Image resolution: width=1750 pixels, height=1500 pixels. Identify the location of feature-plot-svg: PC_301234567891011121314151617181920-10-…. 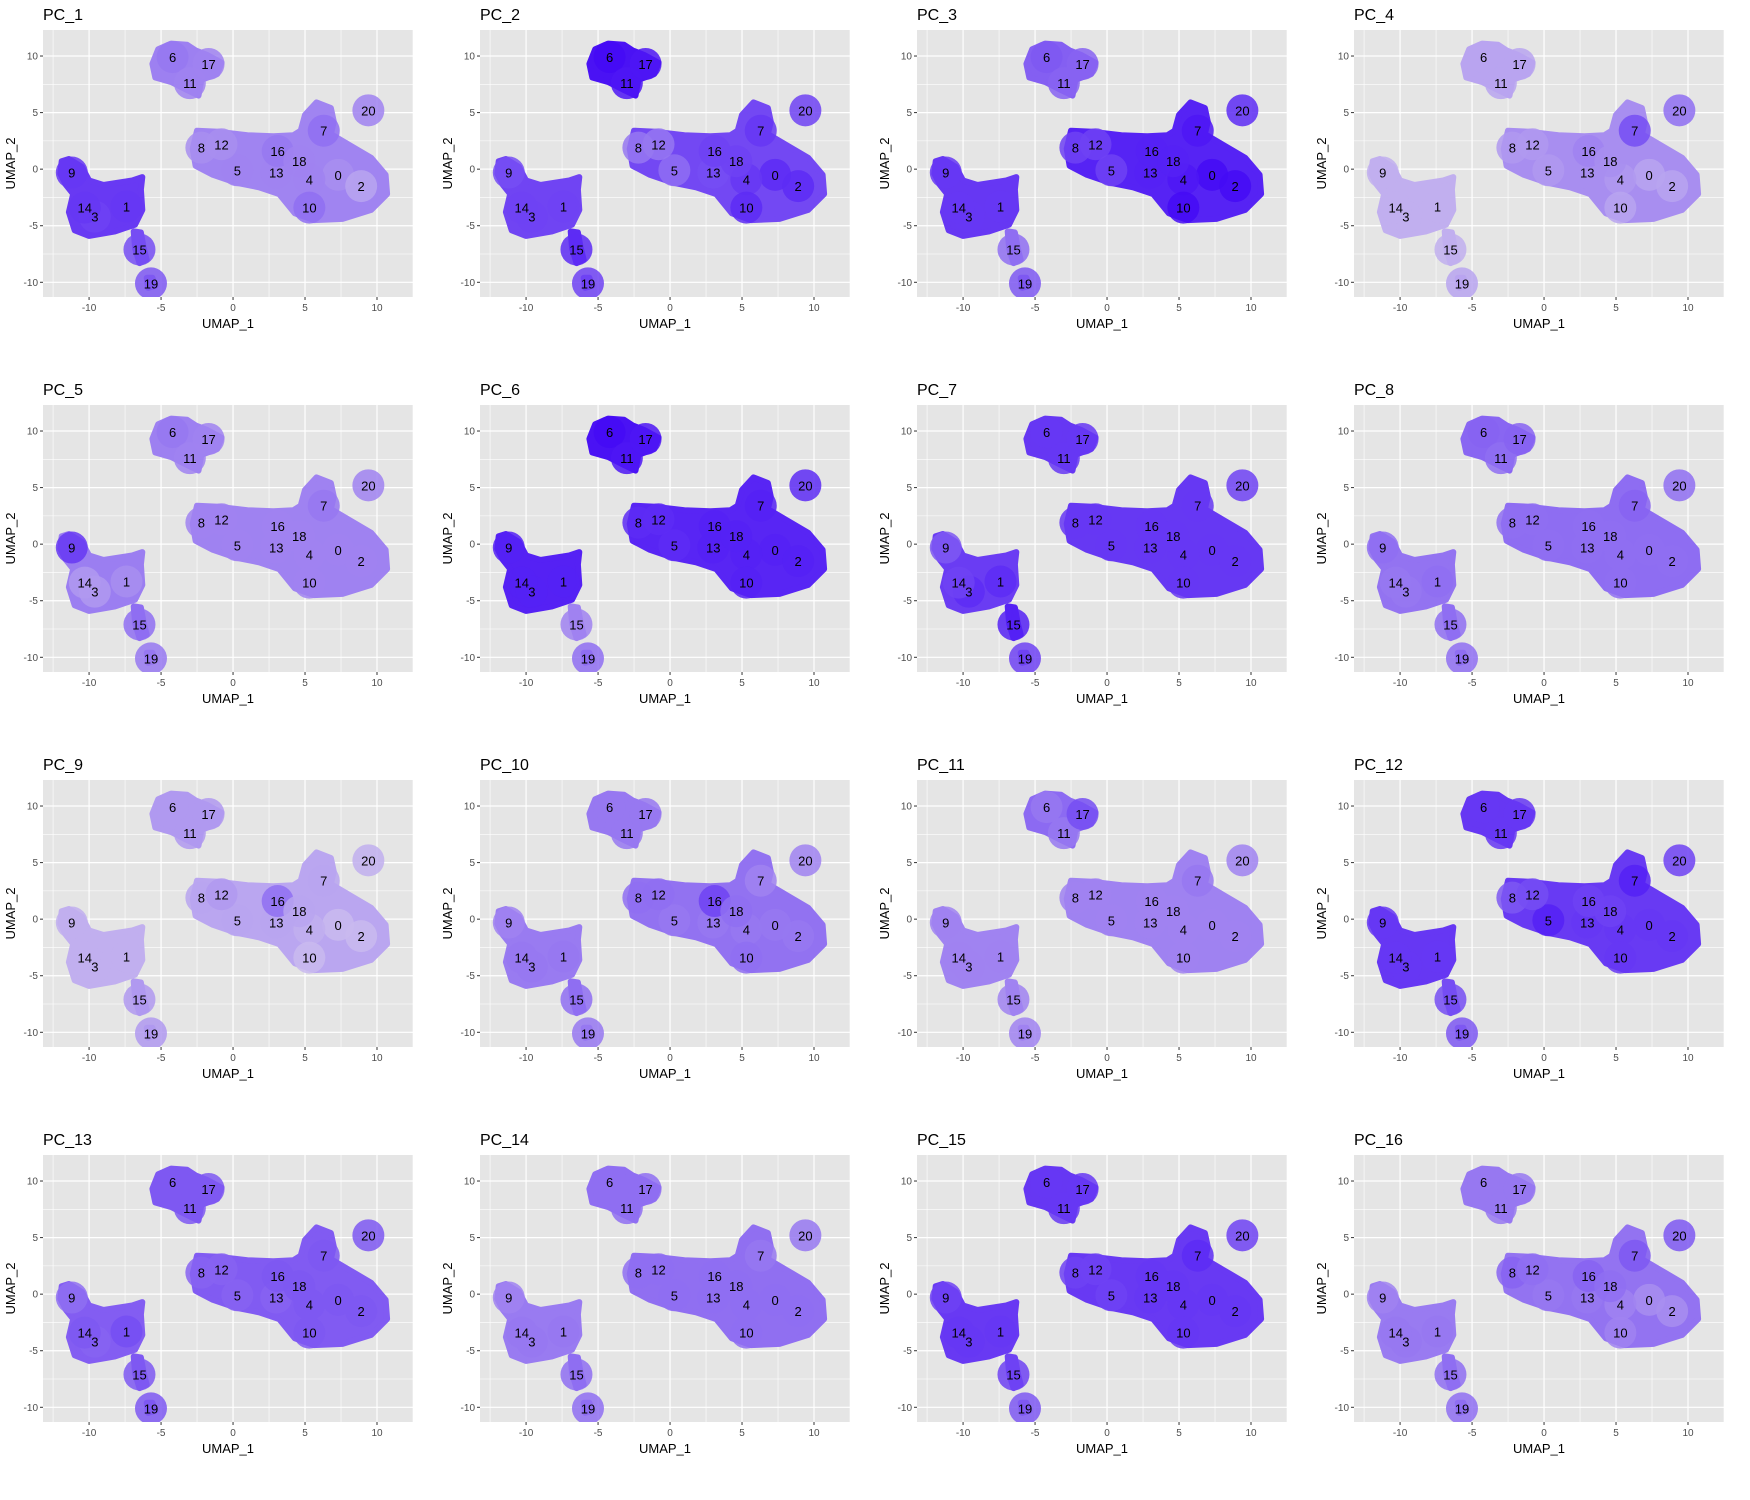
(1082, 169).